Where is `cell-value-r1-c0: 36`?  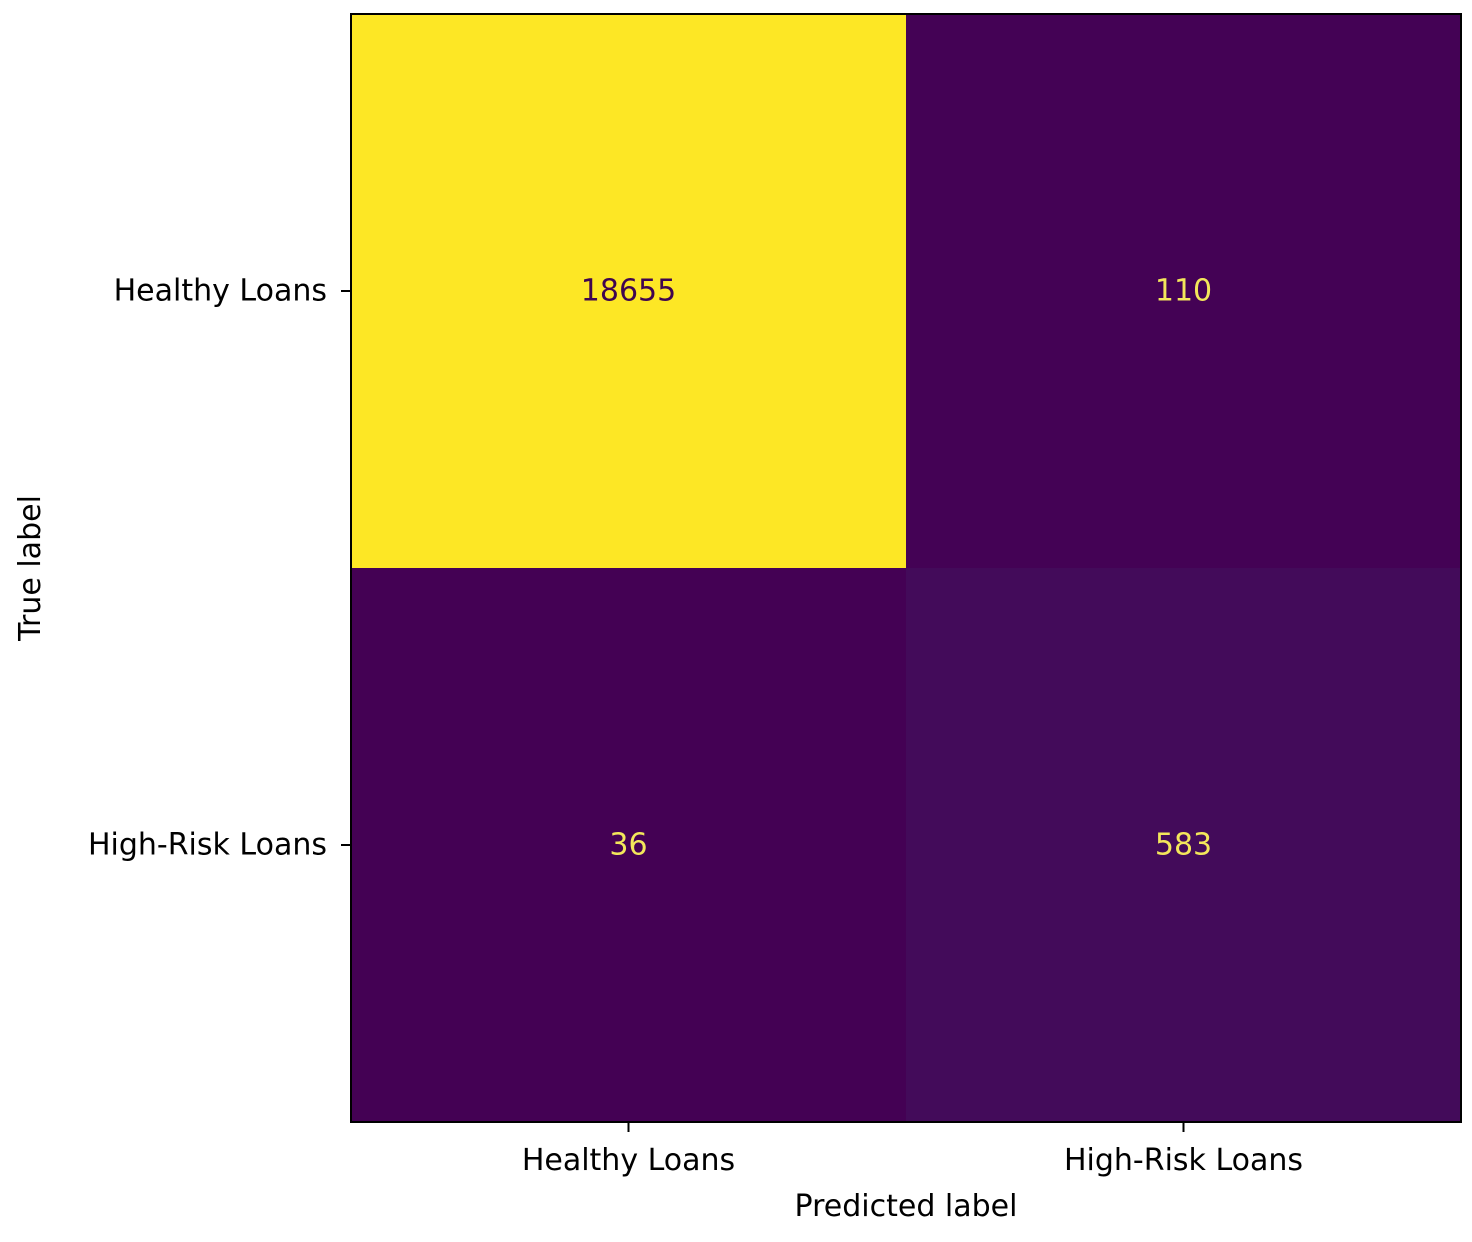 cell-value-r1-c0: 36 is located at coordinates (628, 845).